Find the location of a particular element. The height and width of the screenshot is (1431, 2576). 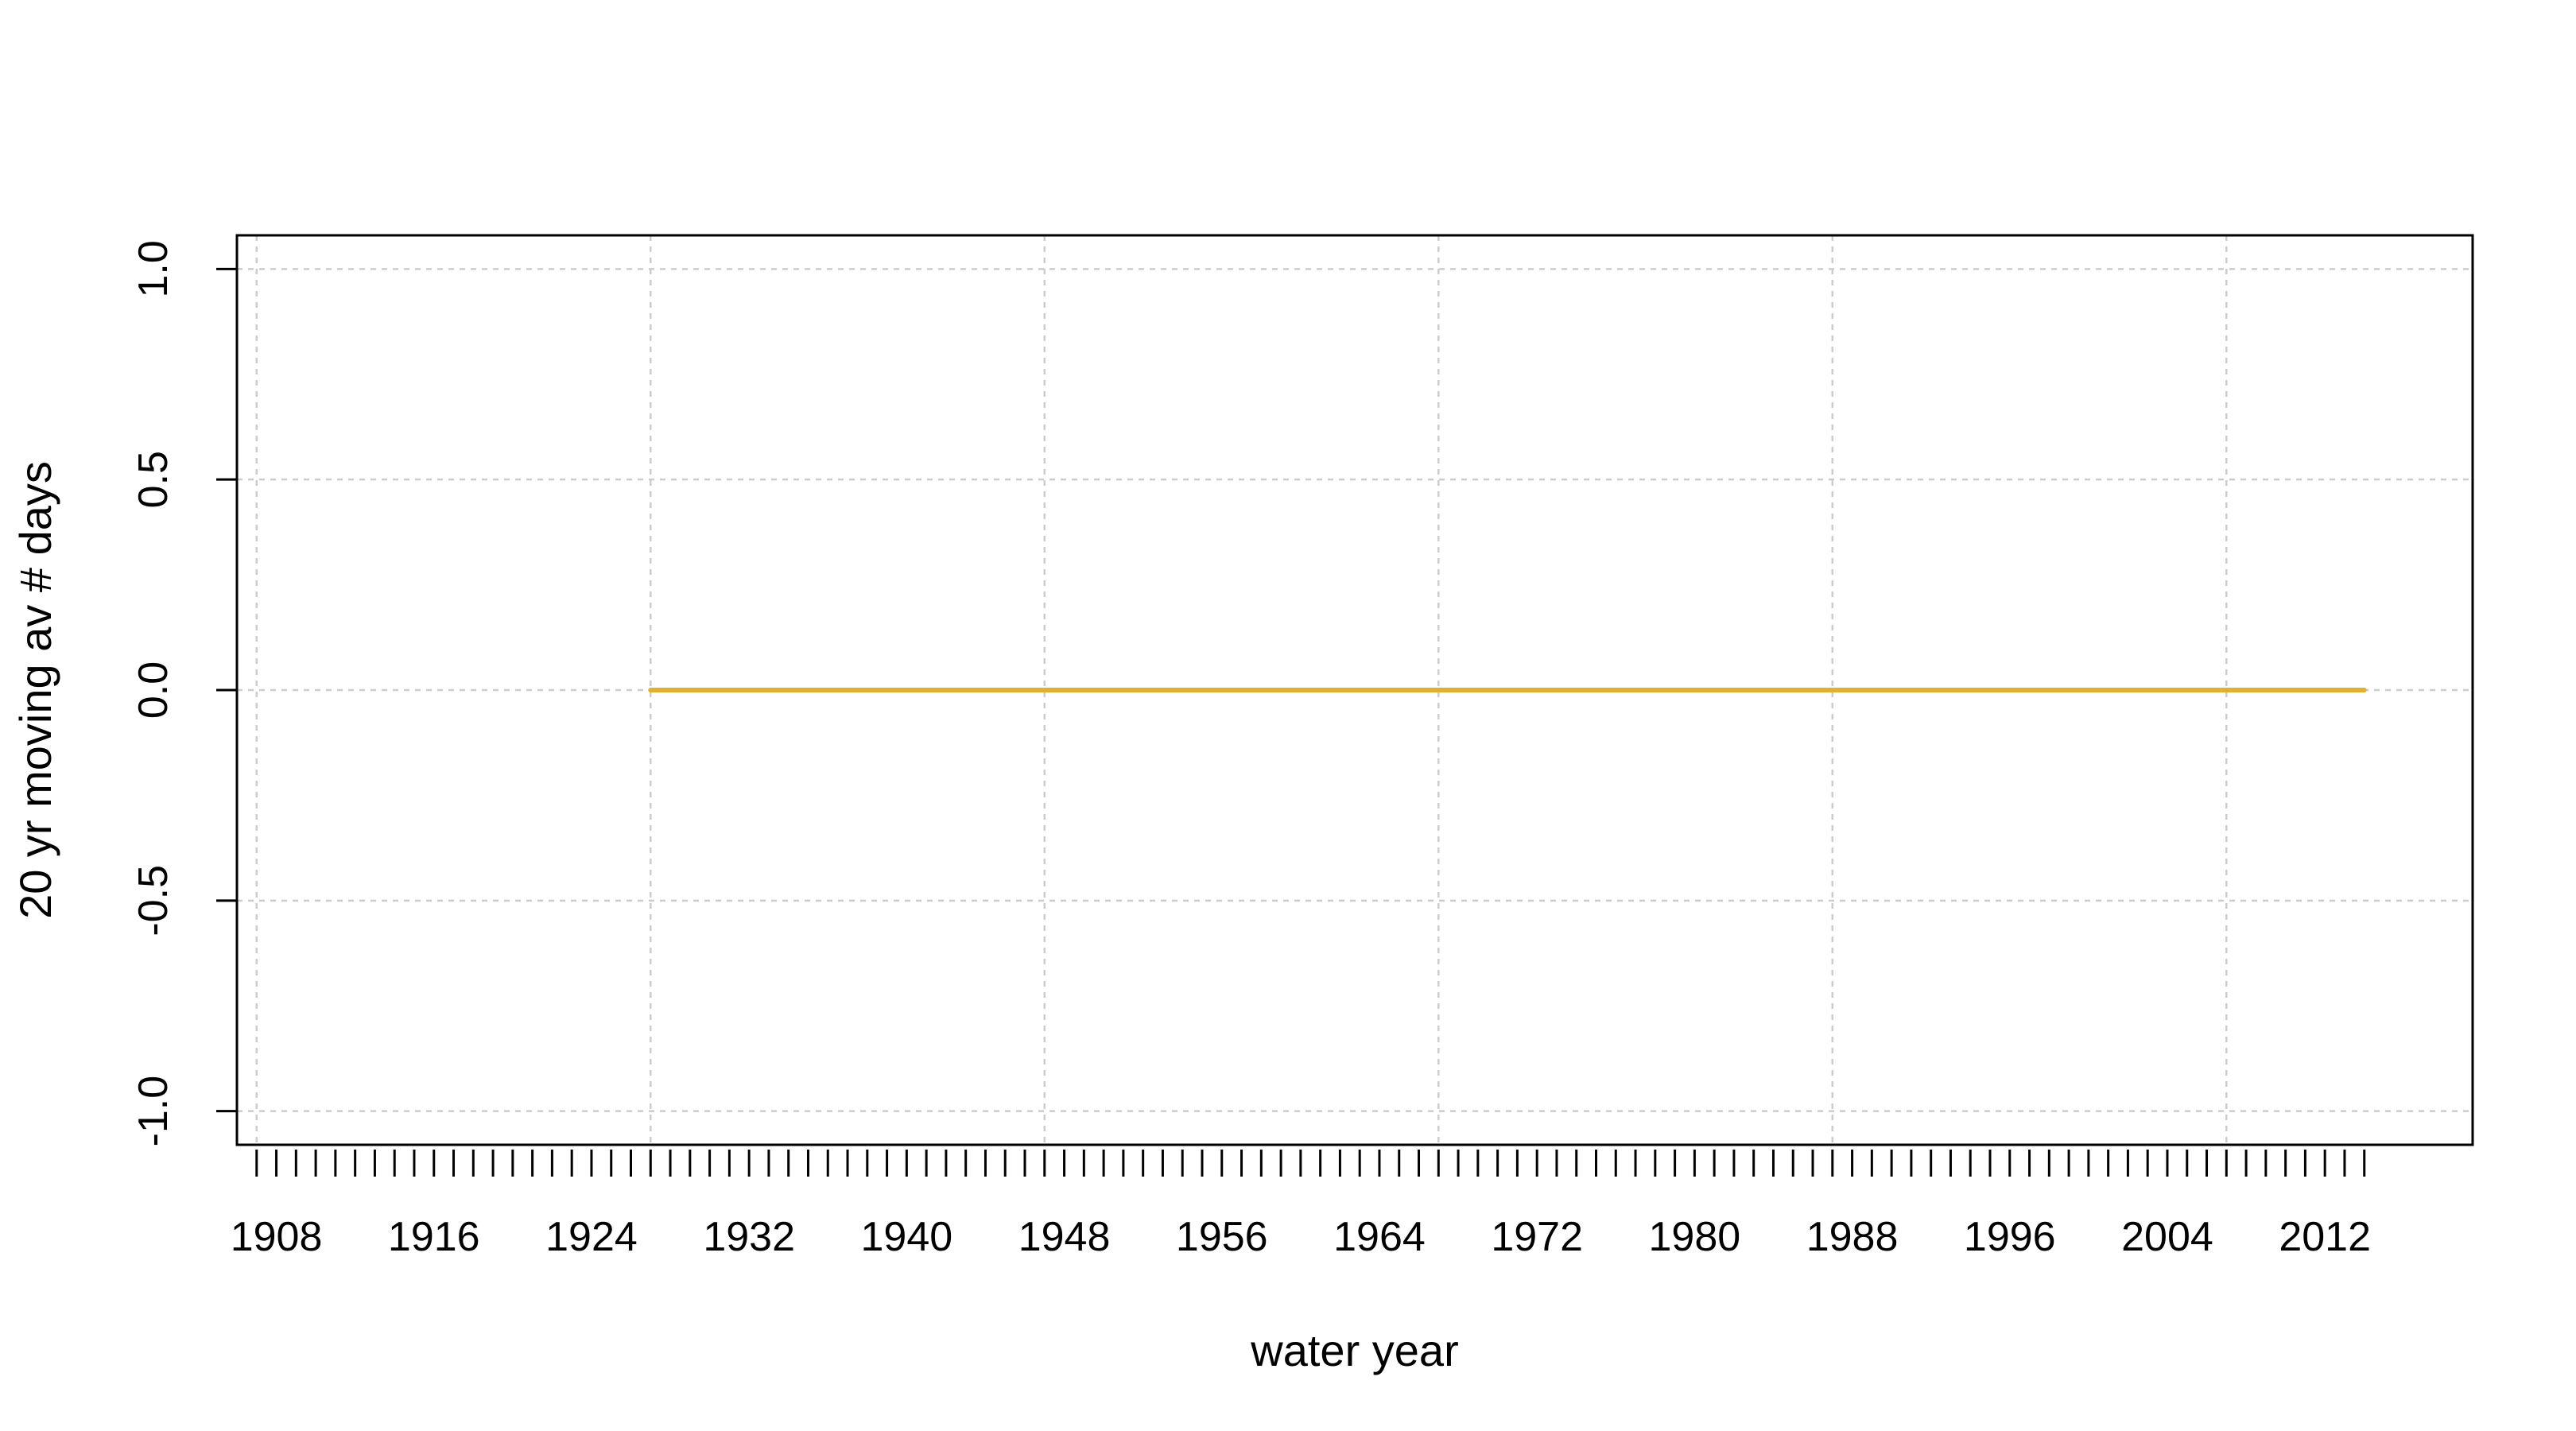

x-tick-label: 1996 is located at coordinates (2010, 1237).